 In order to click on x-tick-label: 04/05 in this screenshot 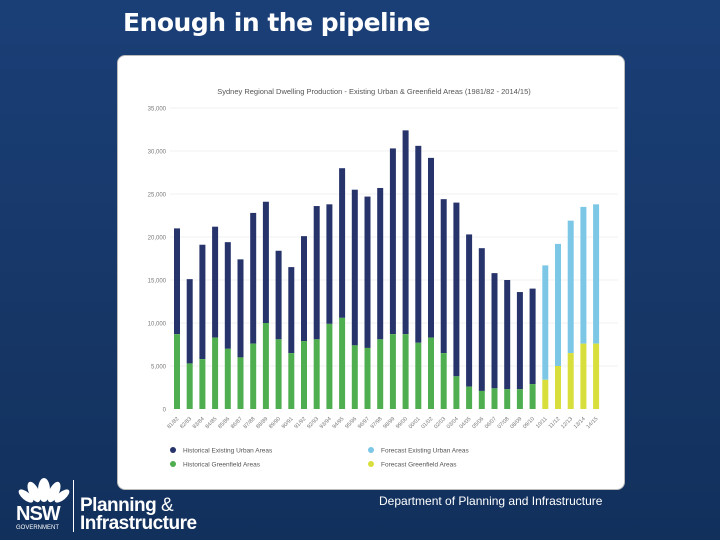, I will do `click(466, 423)`.